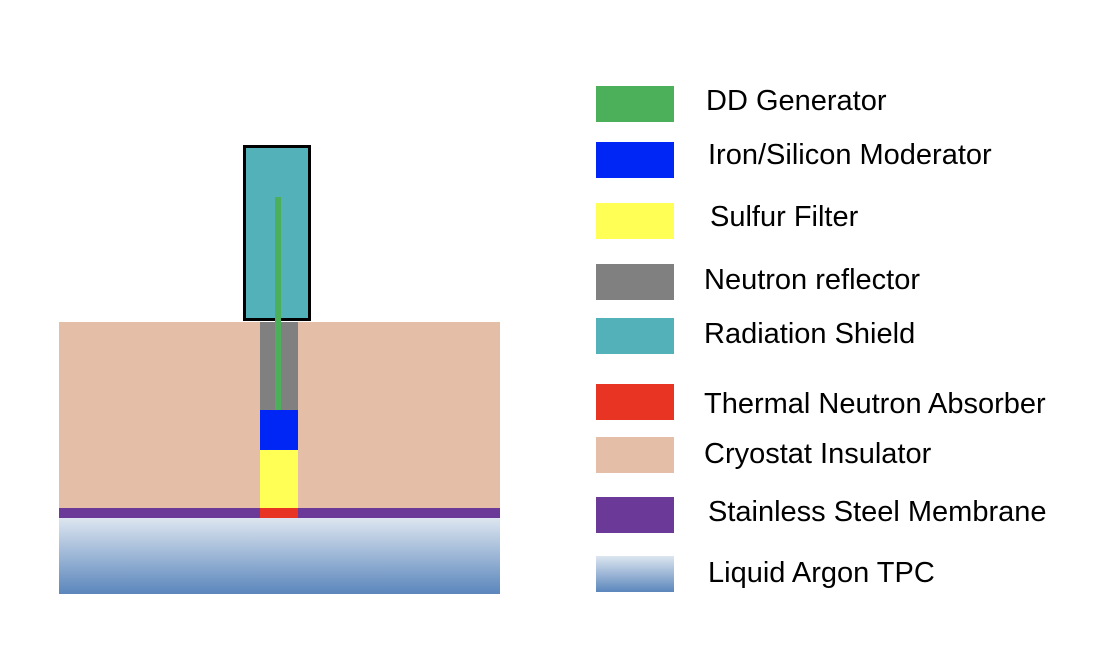 The height and width of the screenshot is (670, 1120). What do you see at coordinates (635, 574) in the screenshot?
I see `legend-swatch-liquid-argon` at bounding box center [635, 574].